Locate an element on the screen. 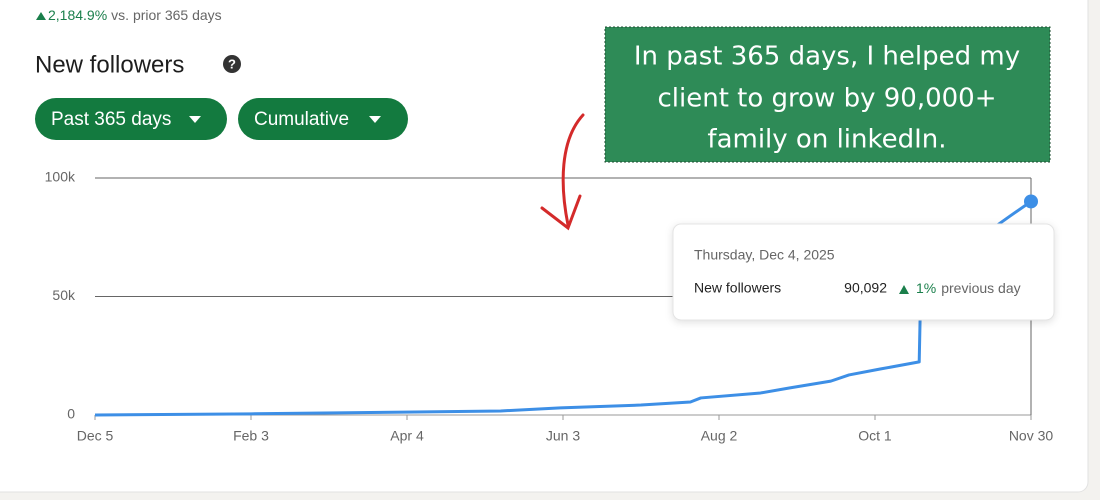 Image resolution: width=1100 pixels, height=500 pixels. y-tick-label: 100k is located at coordinates (60, 177).